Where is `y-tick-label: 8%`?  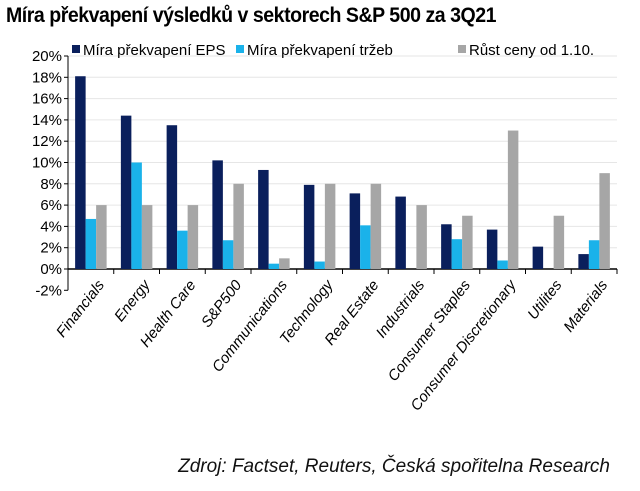
y-tick-label: 8% is located at coordinates (51, 184).